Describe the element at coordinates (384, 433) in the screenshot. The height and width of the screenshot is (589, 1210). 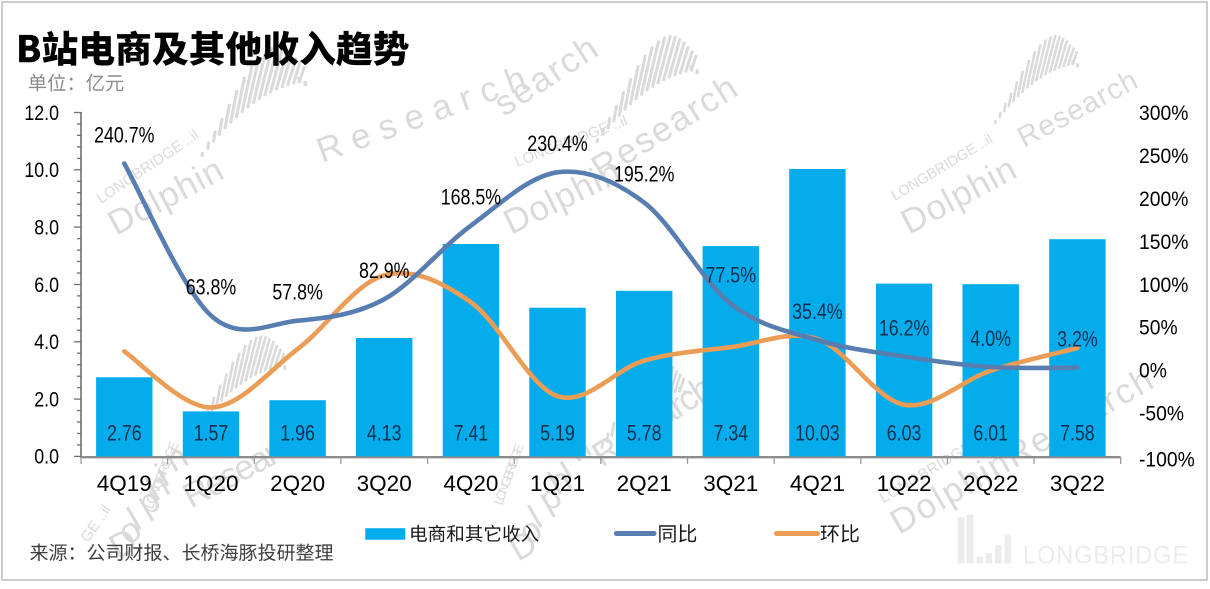
I see `svg-text: 4.13` at that location.